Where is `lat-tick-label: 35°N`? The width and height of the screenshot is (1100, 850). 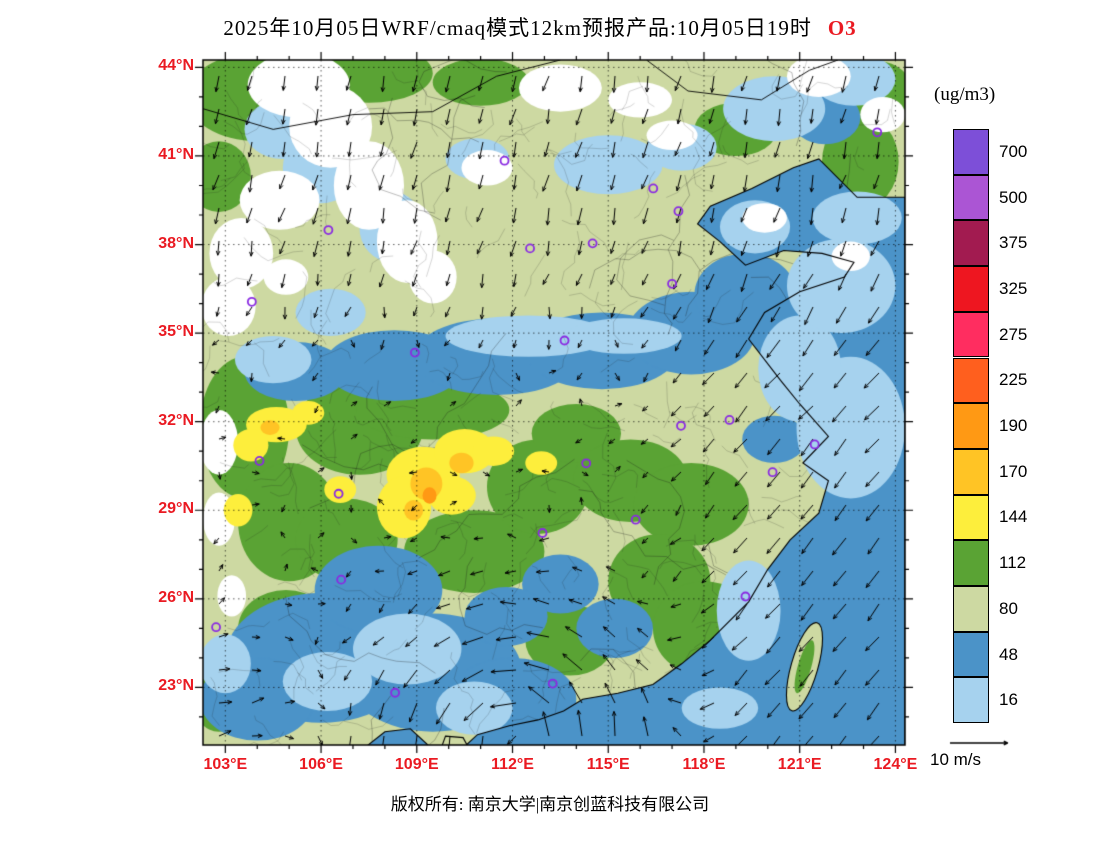
lat-tick-label: 35°N is located at coordinates (176, 332).